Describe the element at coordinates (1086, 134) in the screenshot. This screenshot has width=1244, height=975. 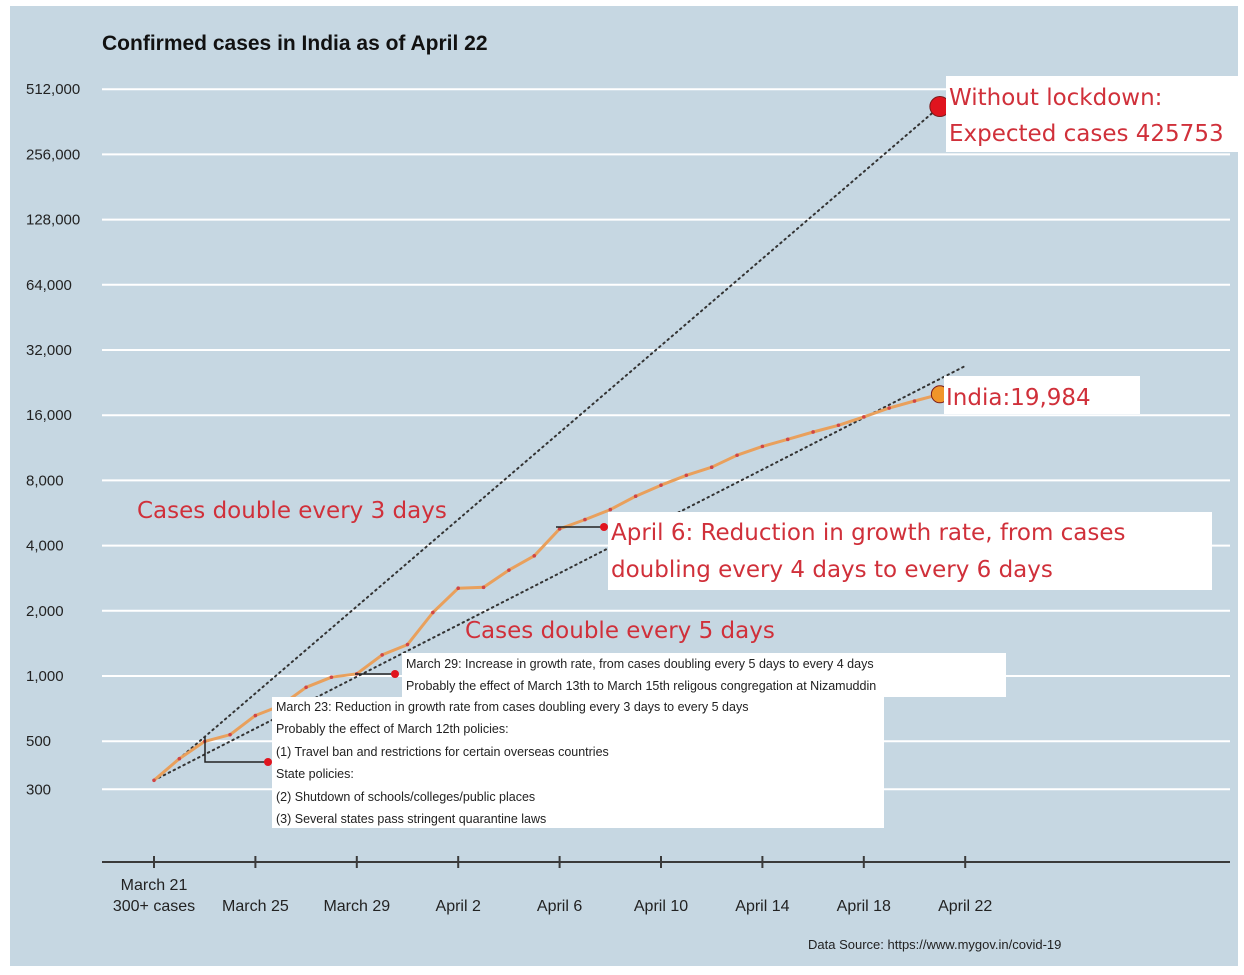
I see `without-lockdown-line2: Expected cases 425753` at that location.